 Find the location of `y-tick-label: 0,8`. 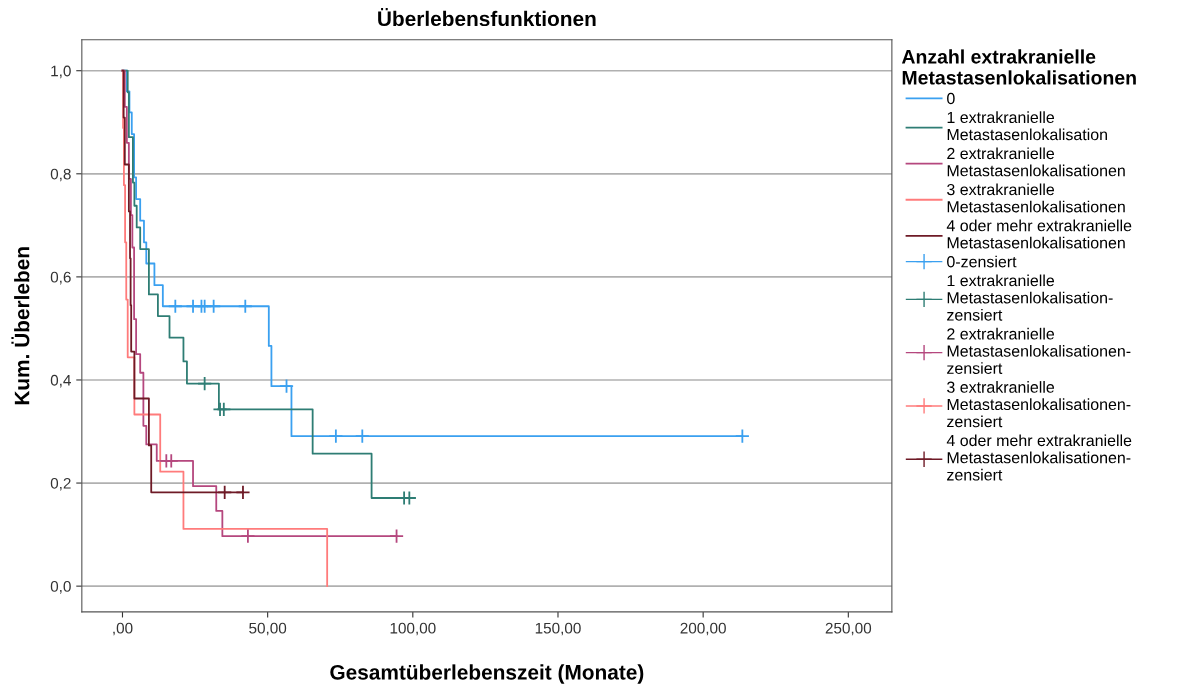

y-tick-label: 0,8 is located at coordinates (60, 175).